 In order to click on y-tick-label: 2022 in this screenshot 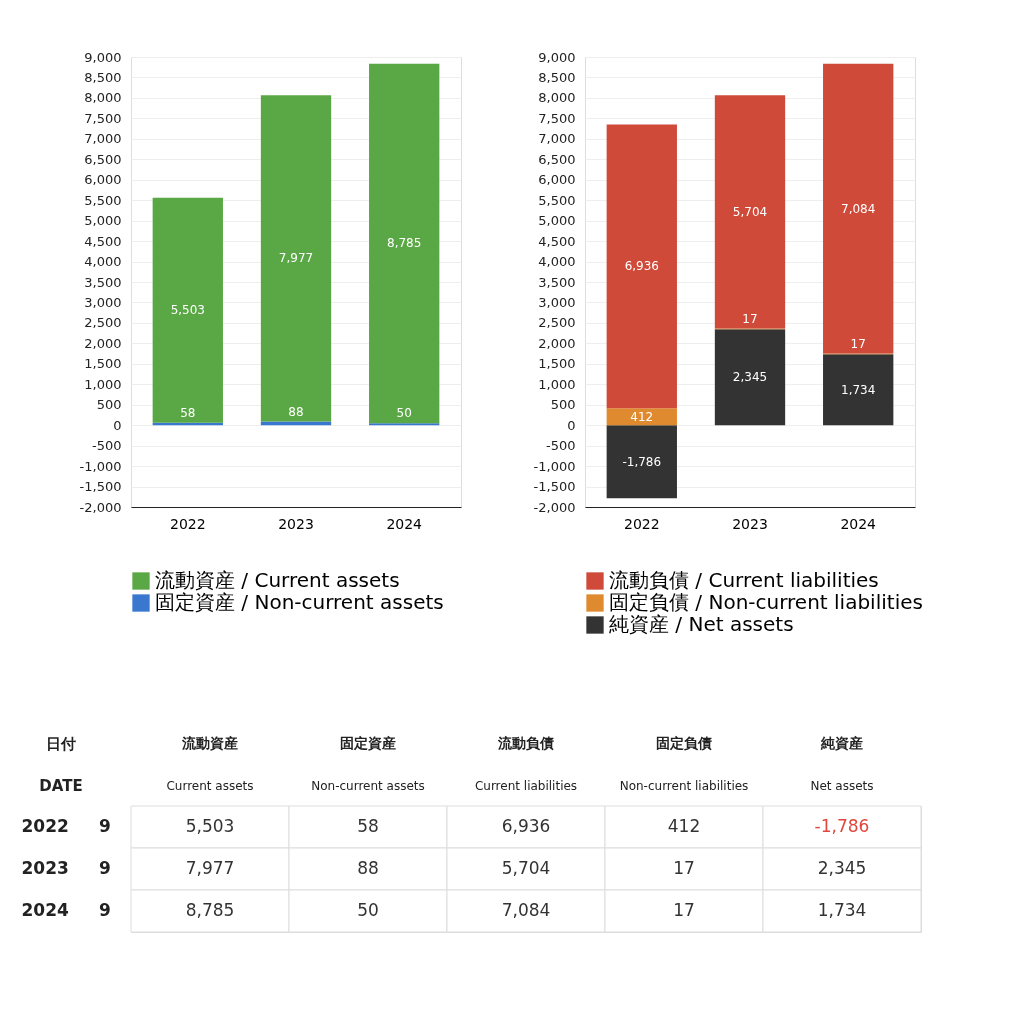, I will do `click(45, 826)`.